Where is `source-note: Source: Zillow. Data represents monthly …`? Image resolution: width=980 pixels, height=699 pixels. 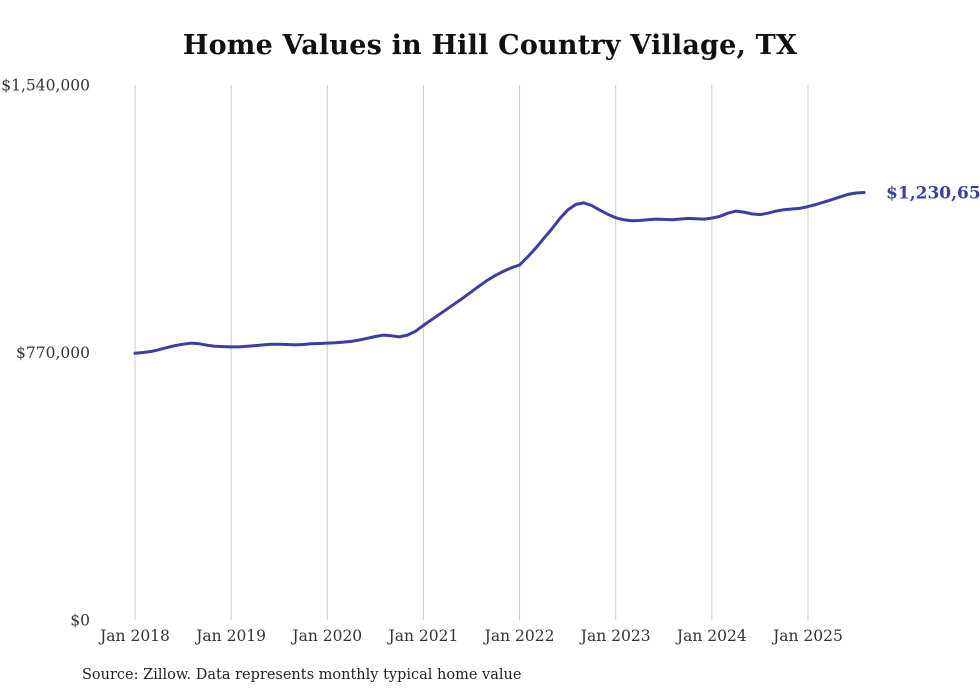 source-note: Source: Zillow. Data represents monthly … is located at coordinates (302, 675).